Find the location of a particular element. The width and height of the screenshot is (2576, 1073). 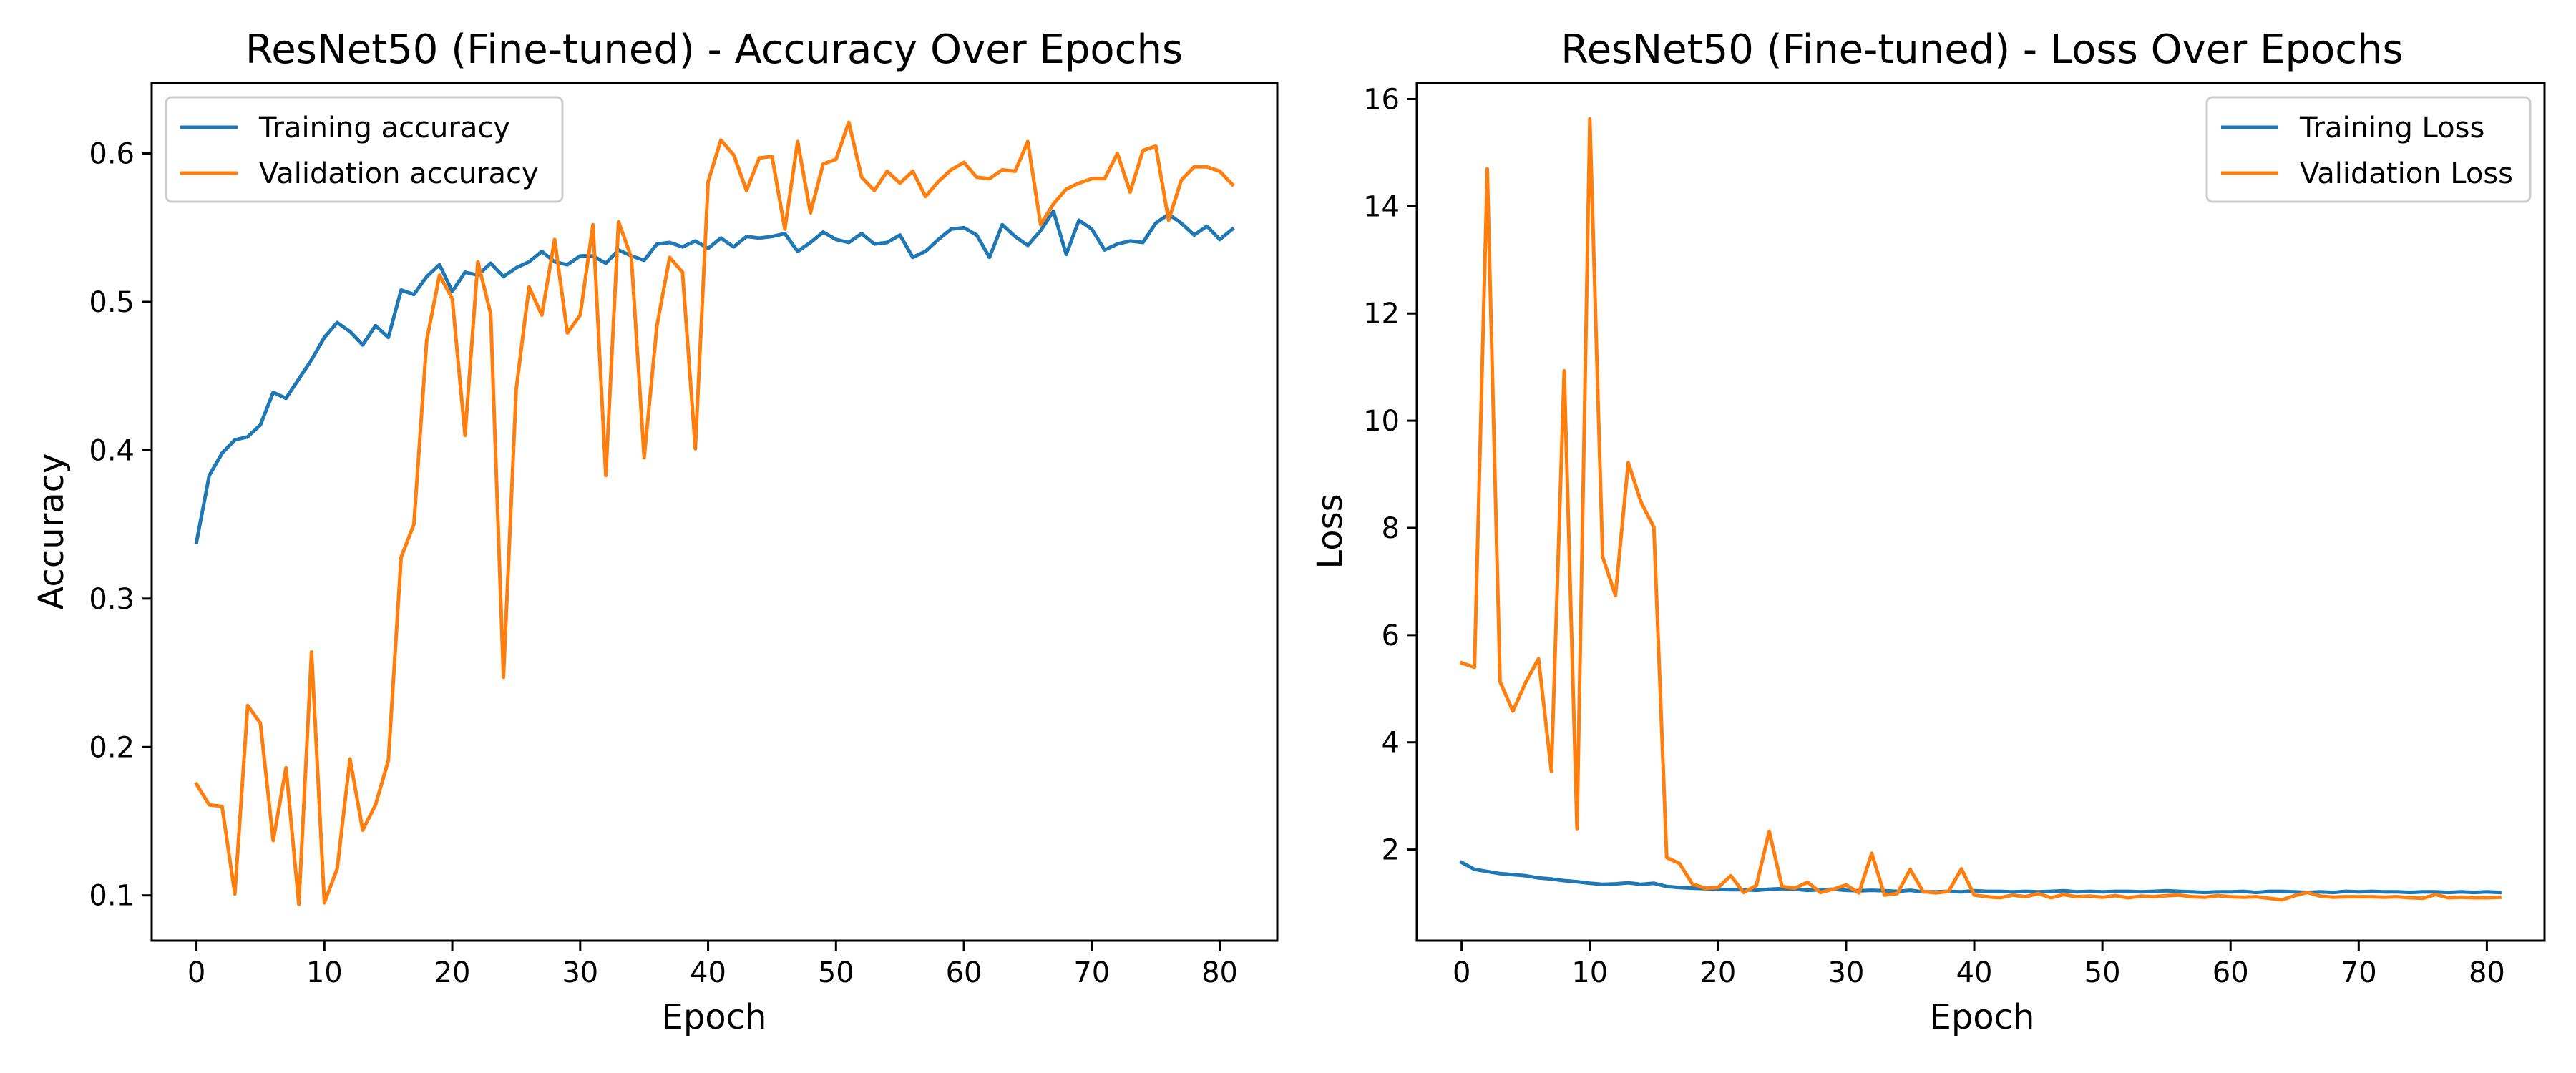

y-tick-label: 6 is located at coordinates (1391, 635).